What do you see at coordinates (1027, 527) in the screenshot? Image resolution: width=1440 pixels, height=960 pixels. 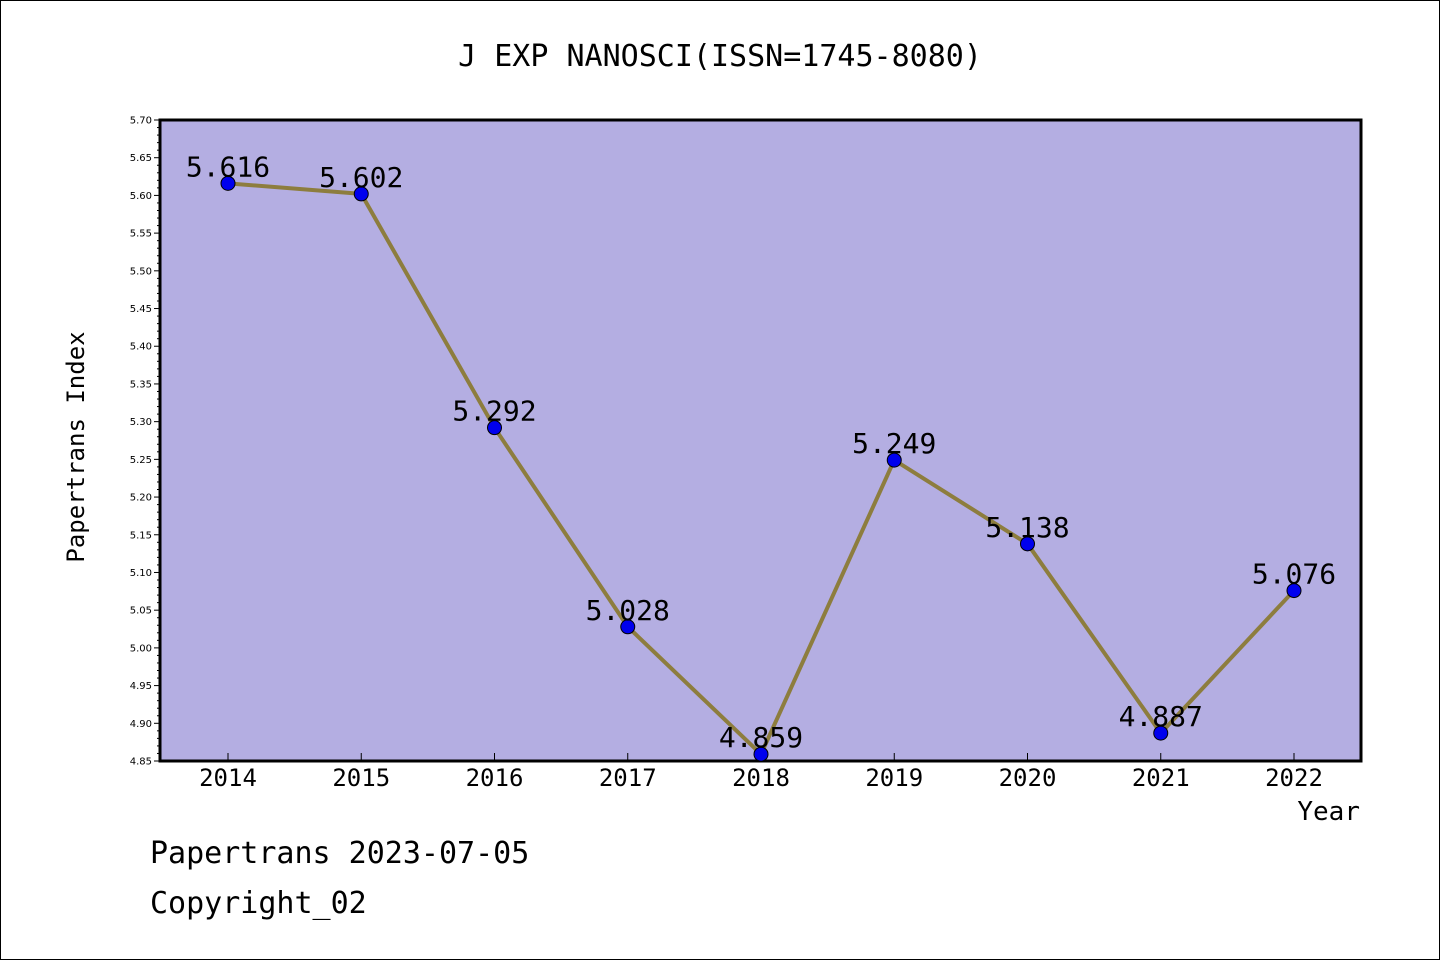 I see `data-label: 5.138` at bounding box center [1027, 527].